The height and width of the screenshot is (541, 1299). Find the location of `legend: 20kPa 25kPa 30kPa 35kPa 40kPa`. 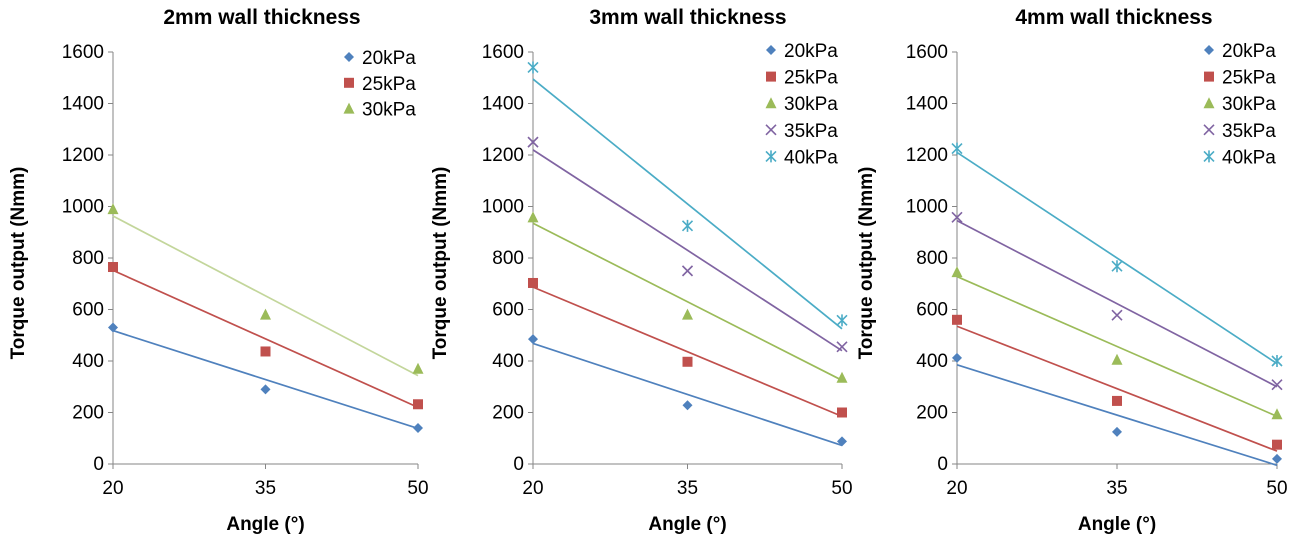

legend: 20kPa 25kPa 30kPa 35kPa 40kPa is located at coordinates (1239, 104).